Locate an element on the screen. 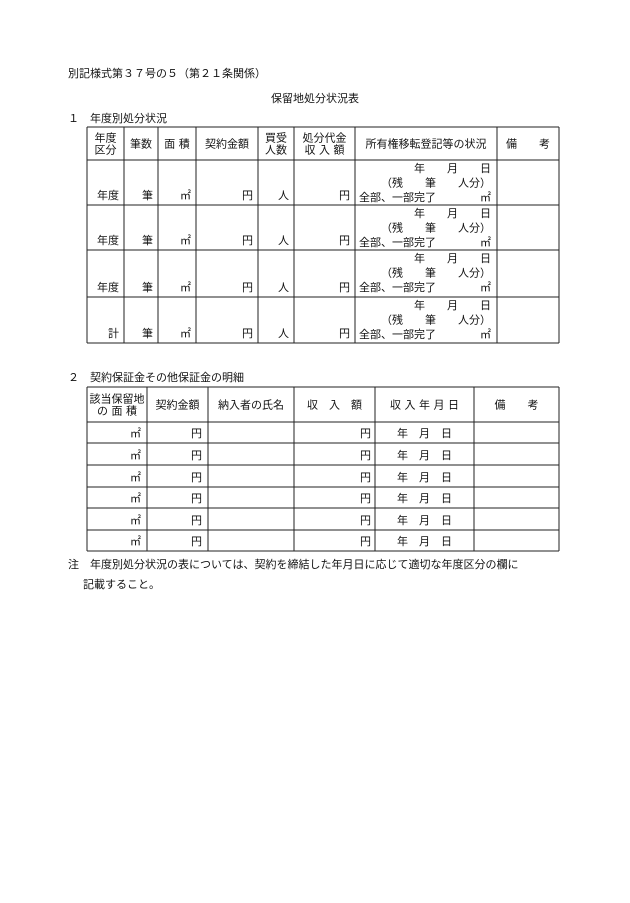  column-header: の 面 積 is located at coordinates (117, 411).